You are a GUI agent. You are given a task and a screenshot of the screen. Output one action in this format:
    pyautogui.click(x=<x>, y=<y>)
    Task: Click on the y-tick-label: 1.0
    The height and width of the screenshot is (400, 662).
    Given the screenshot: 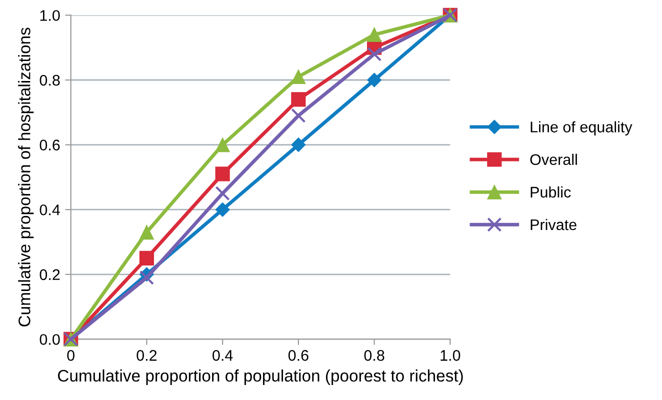 What is the action you would take?
    pyautogui.click(x=50, y=15)
    